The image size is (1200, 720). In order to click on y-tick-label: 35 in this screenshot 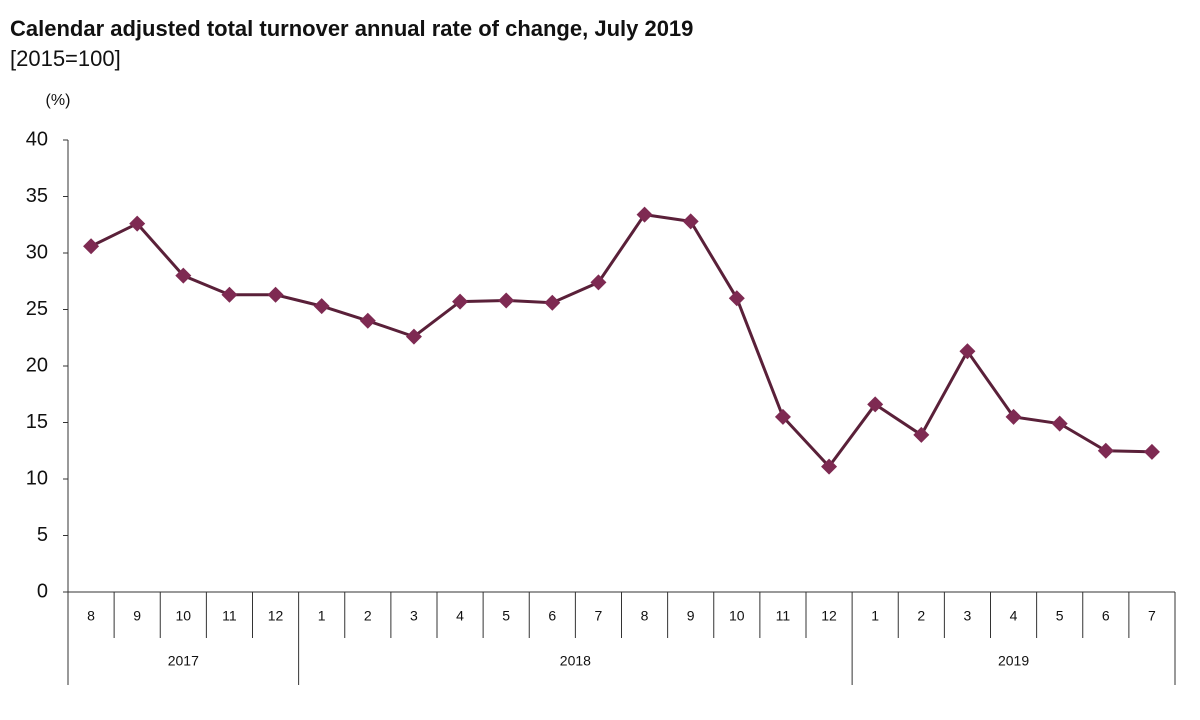, I will do `click(37, 196)`.